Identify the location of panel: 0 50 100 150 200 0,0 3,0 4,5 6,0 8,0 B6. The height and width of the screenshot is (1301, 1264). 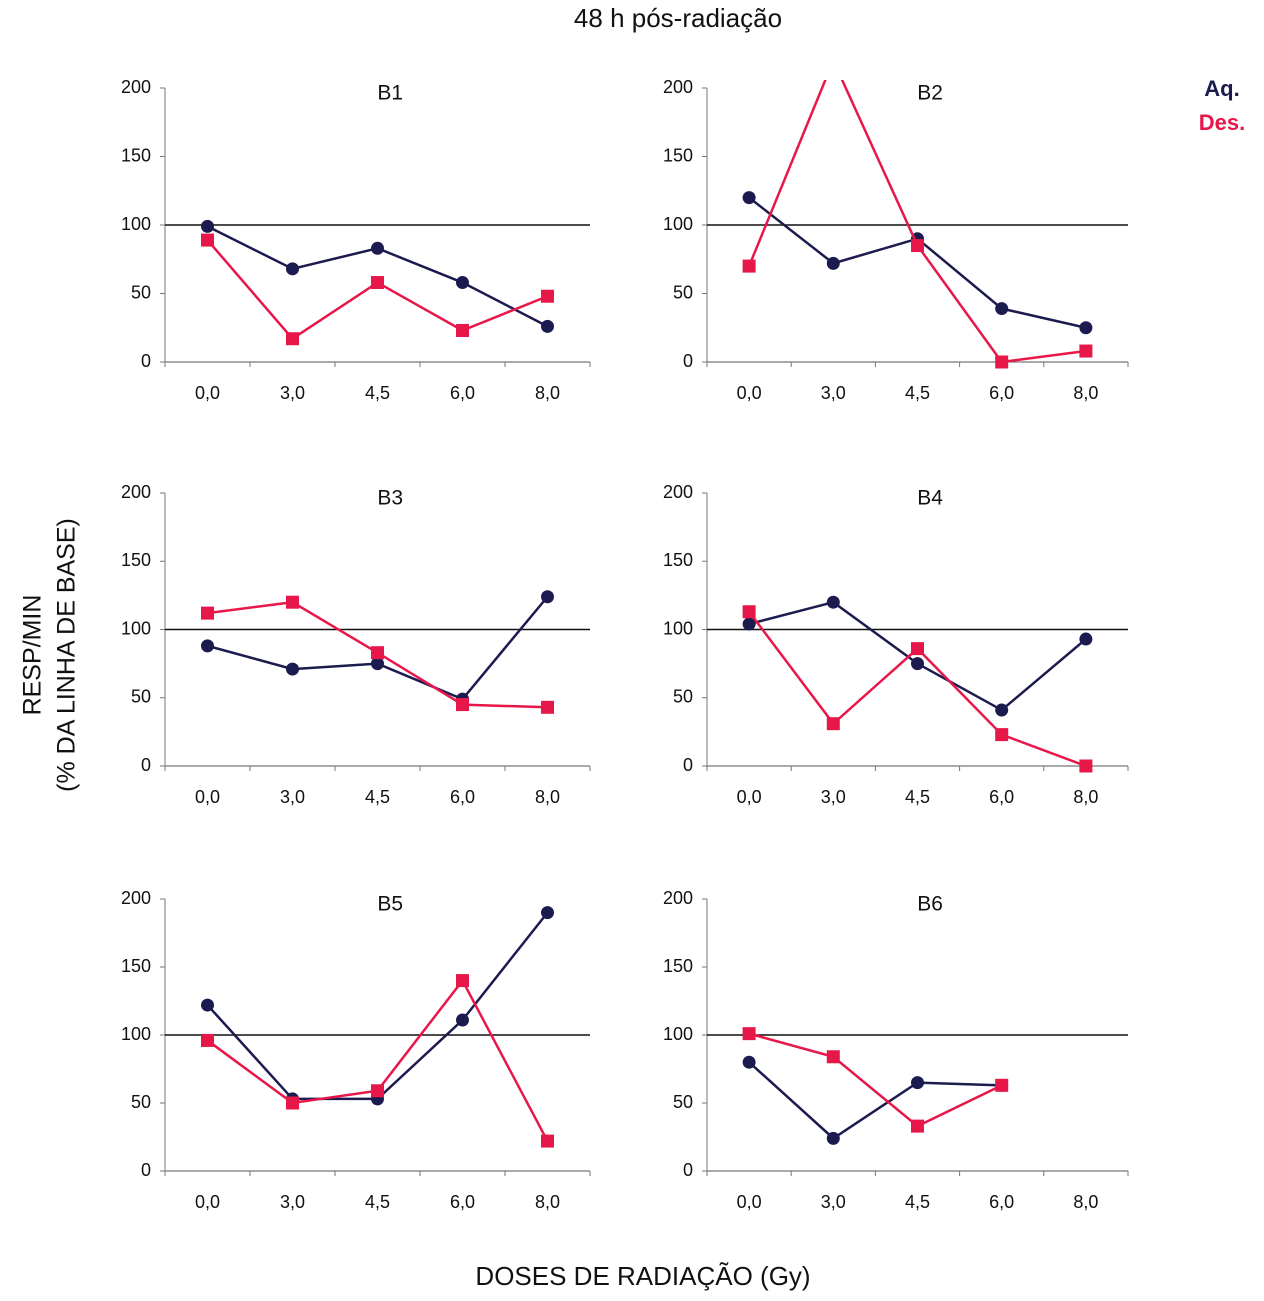
(896, 1050).